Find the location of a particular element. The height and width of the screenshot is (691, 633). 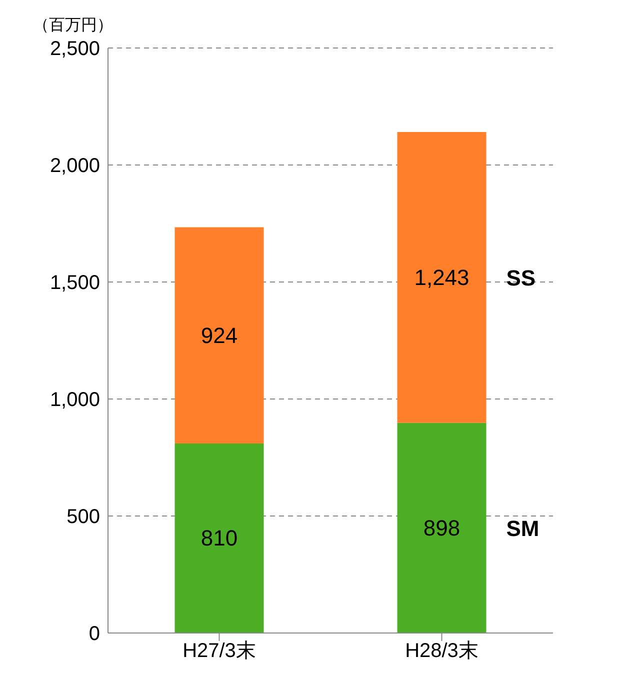

y-tick-label: 1,500 is located at coordinates (75, 283).